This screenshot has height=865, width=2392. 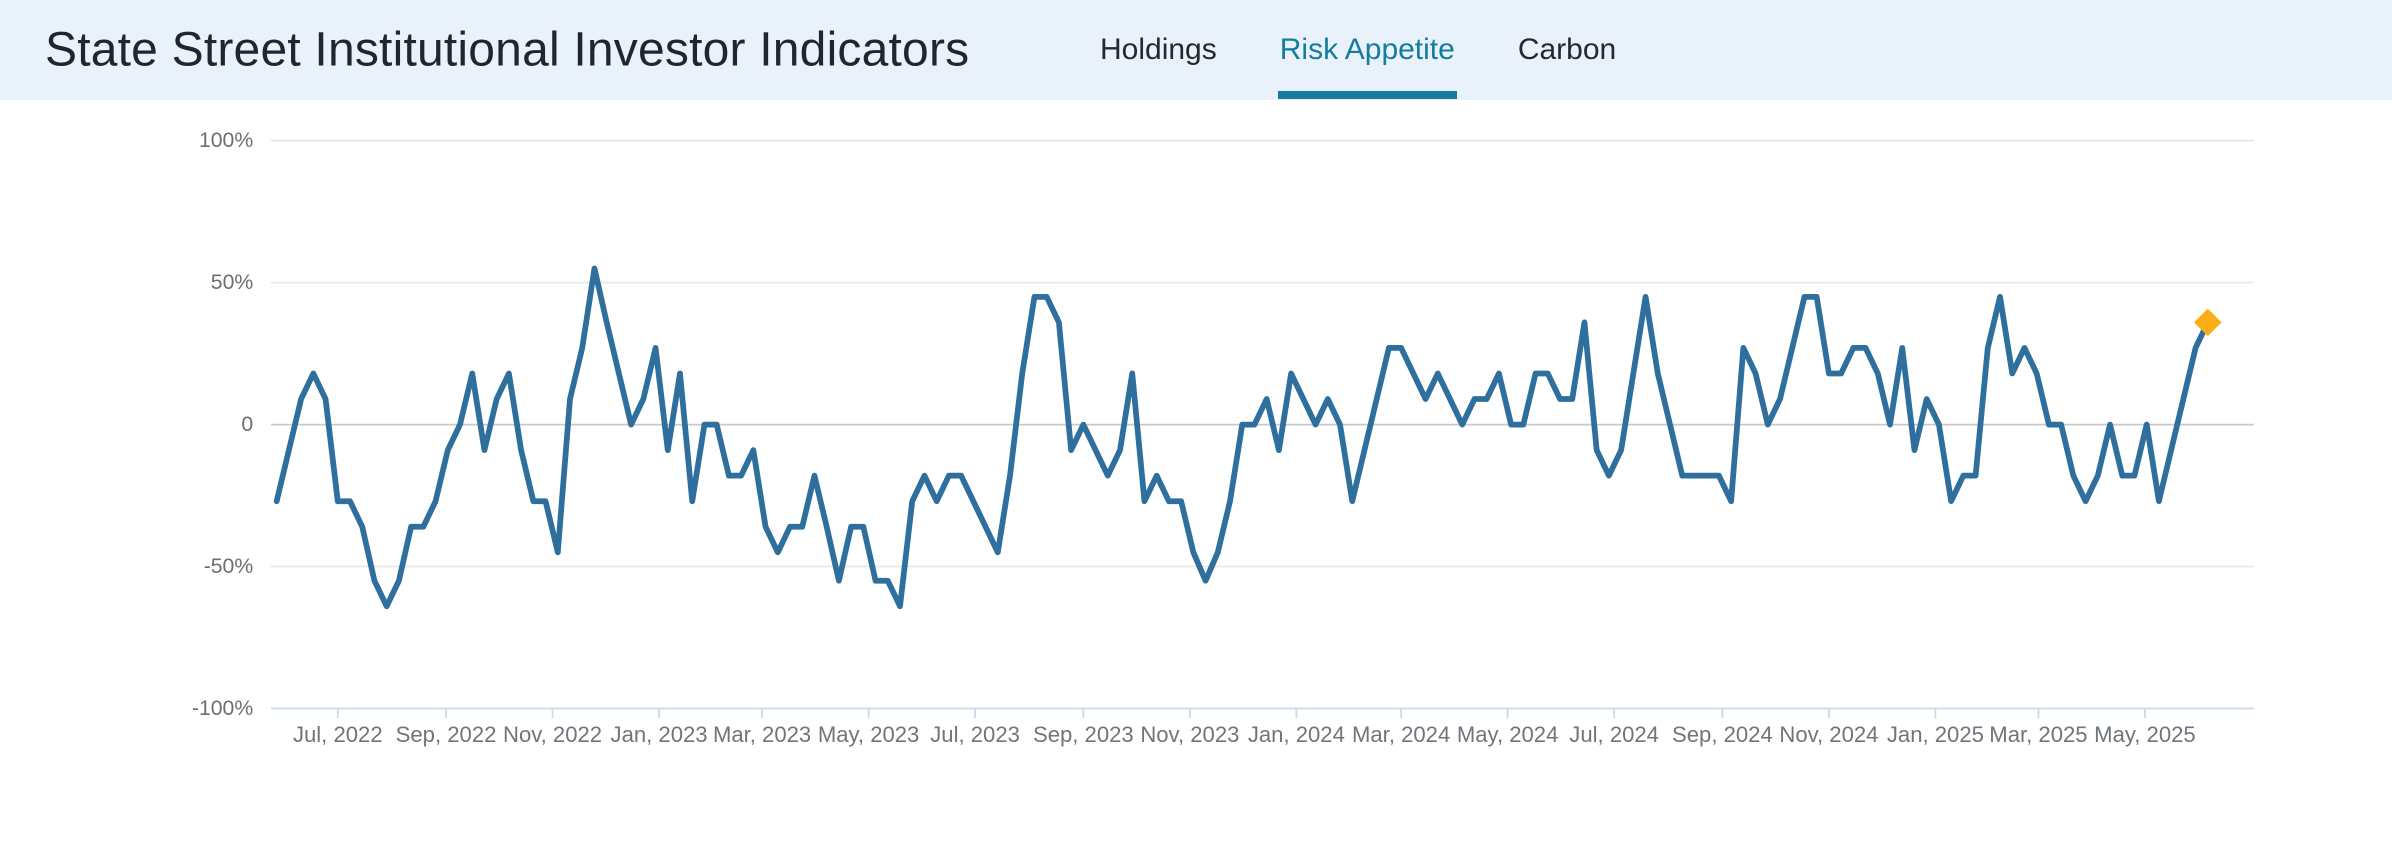 I want to click on latest-value-diamond-marker, so click(x=2208, y=322).